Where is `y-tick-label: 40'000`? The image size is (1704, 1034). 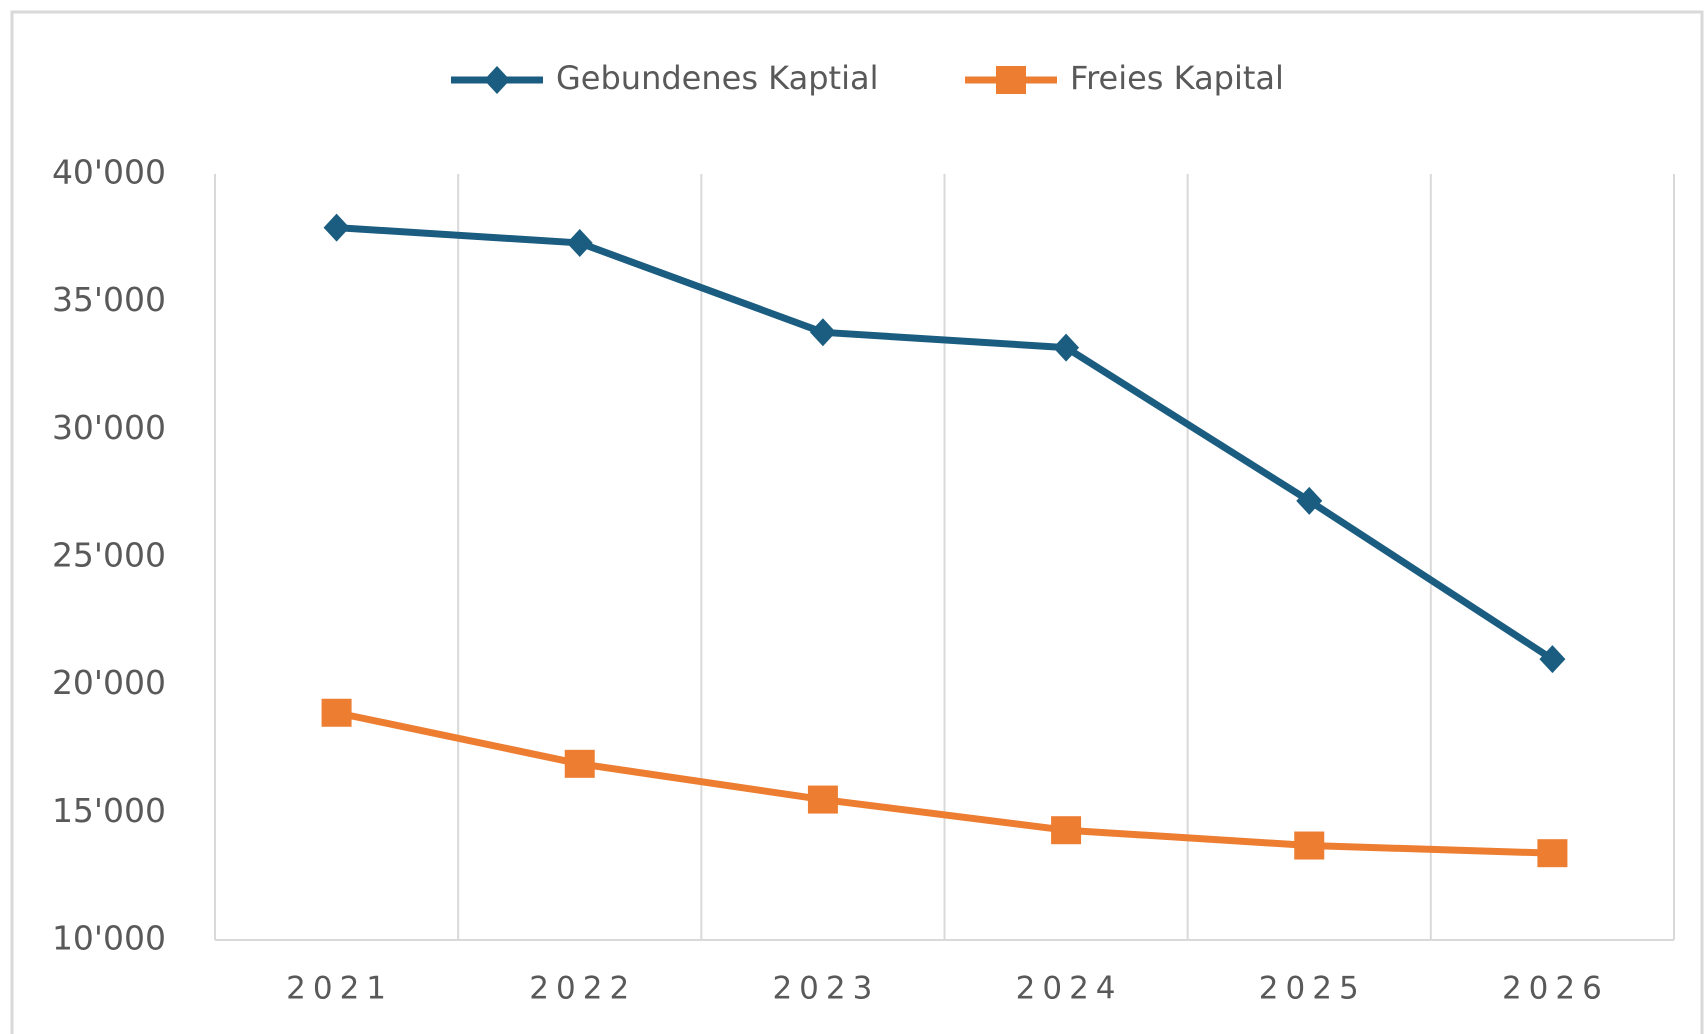 y-tick-label: 40'000 is located at coordinates (109, 172).